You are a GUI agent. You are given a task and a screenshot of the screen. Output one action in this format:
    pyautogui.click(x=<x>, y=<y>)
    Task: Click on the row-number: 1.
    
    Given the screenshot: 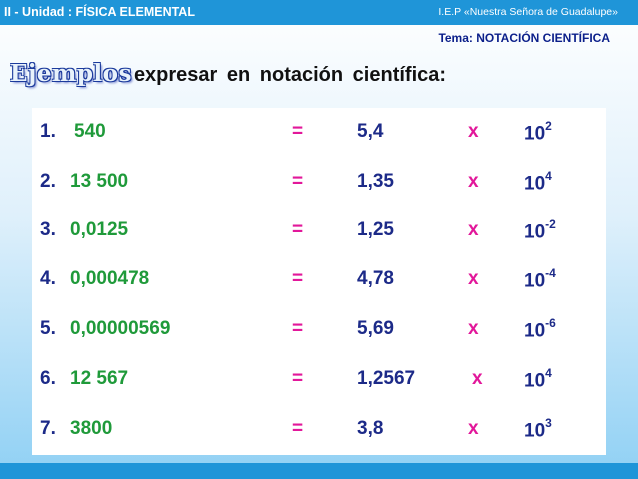 What is the action you would take?
    pyautogui.click(x=48, y=131)
    